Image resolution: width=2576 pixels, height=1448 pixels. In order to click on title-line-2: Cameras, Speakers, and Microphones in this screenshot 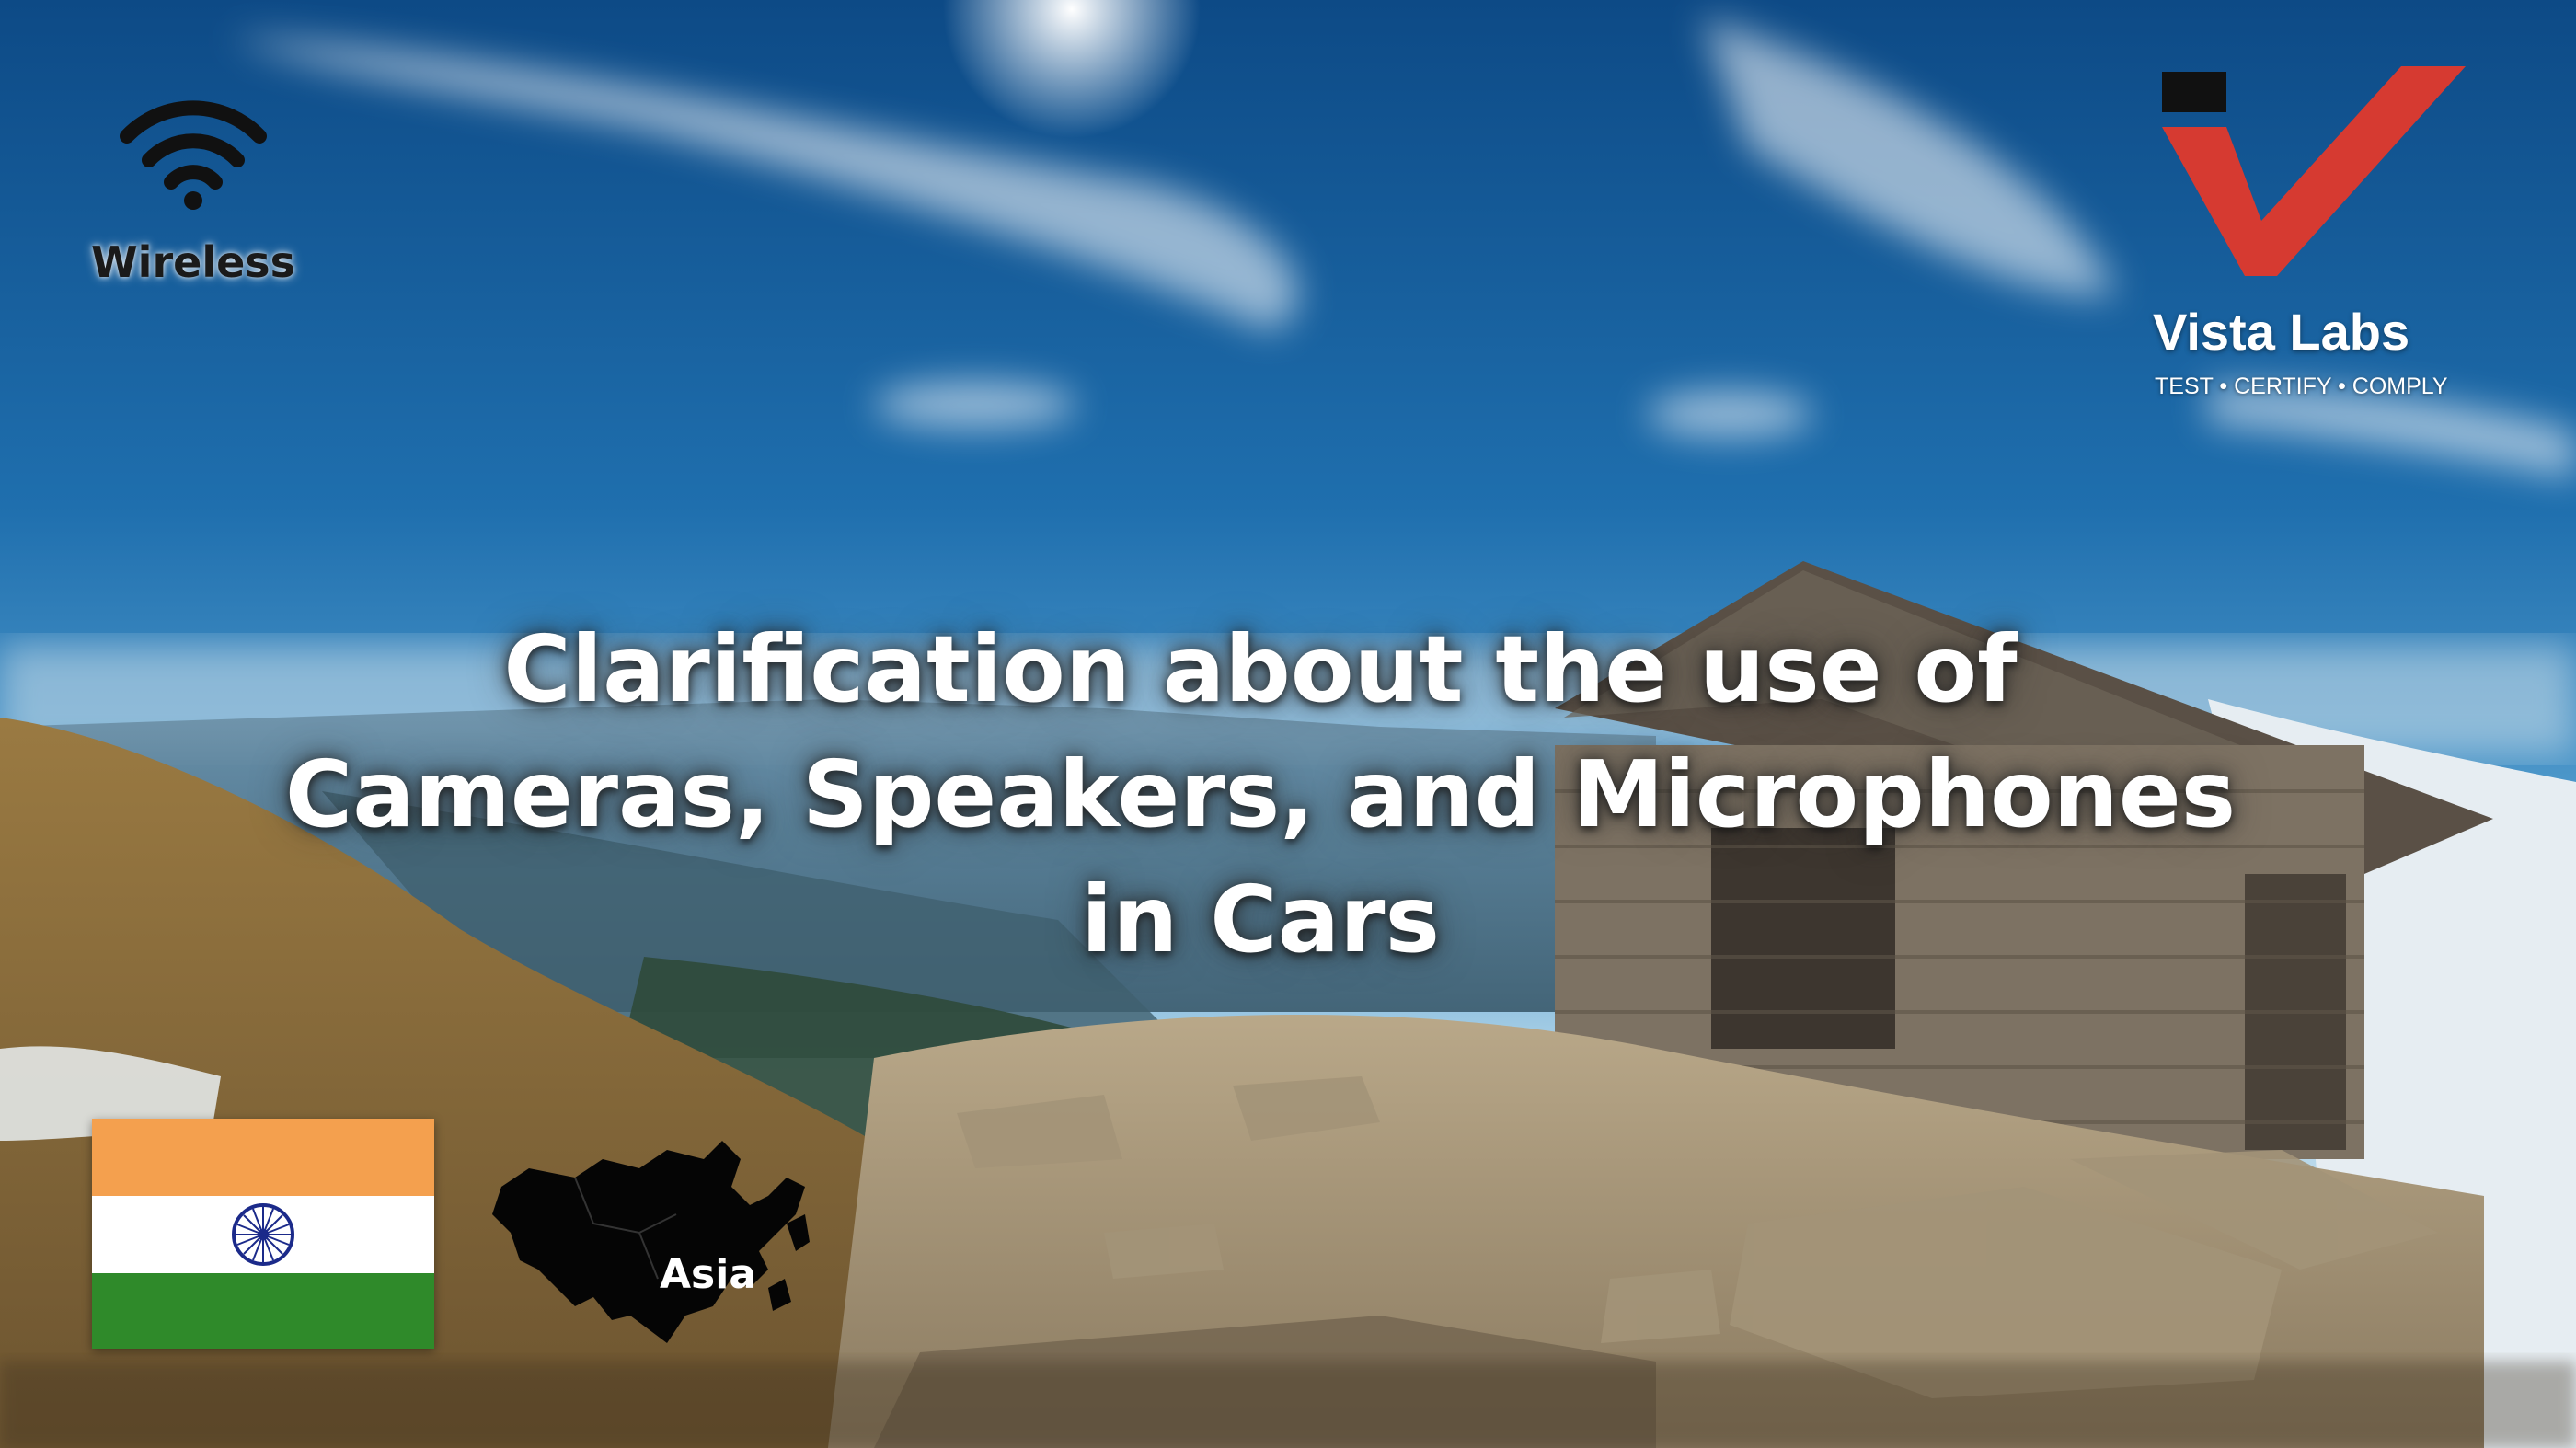, I will do `click(1260, 794)`.